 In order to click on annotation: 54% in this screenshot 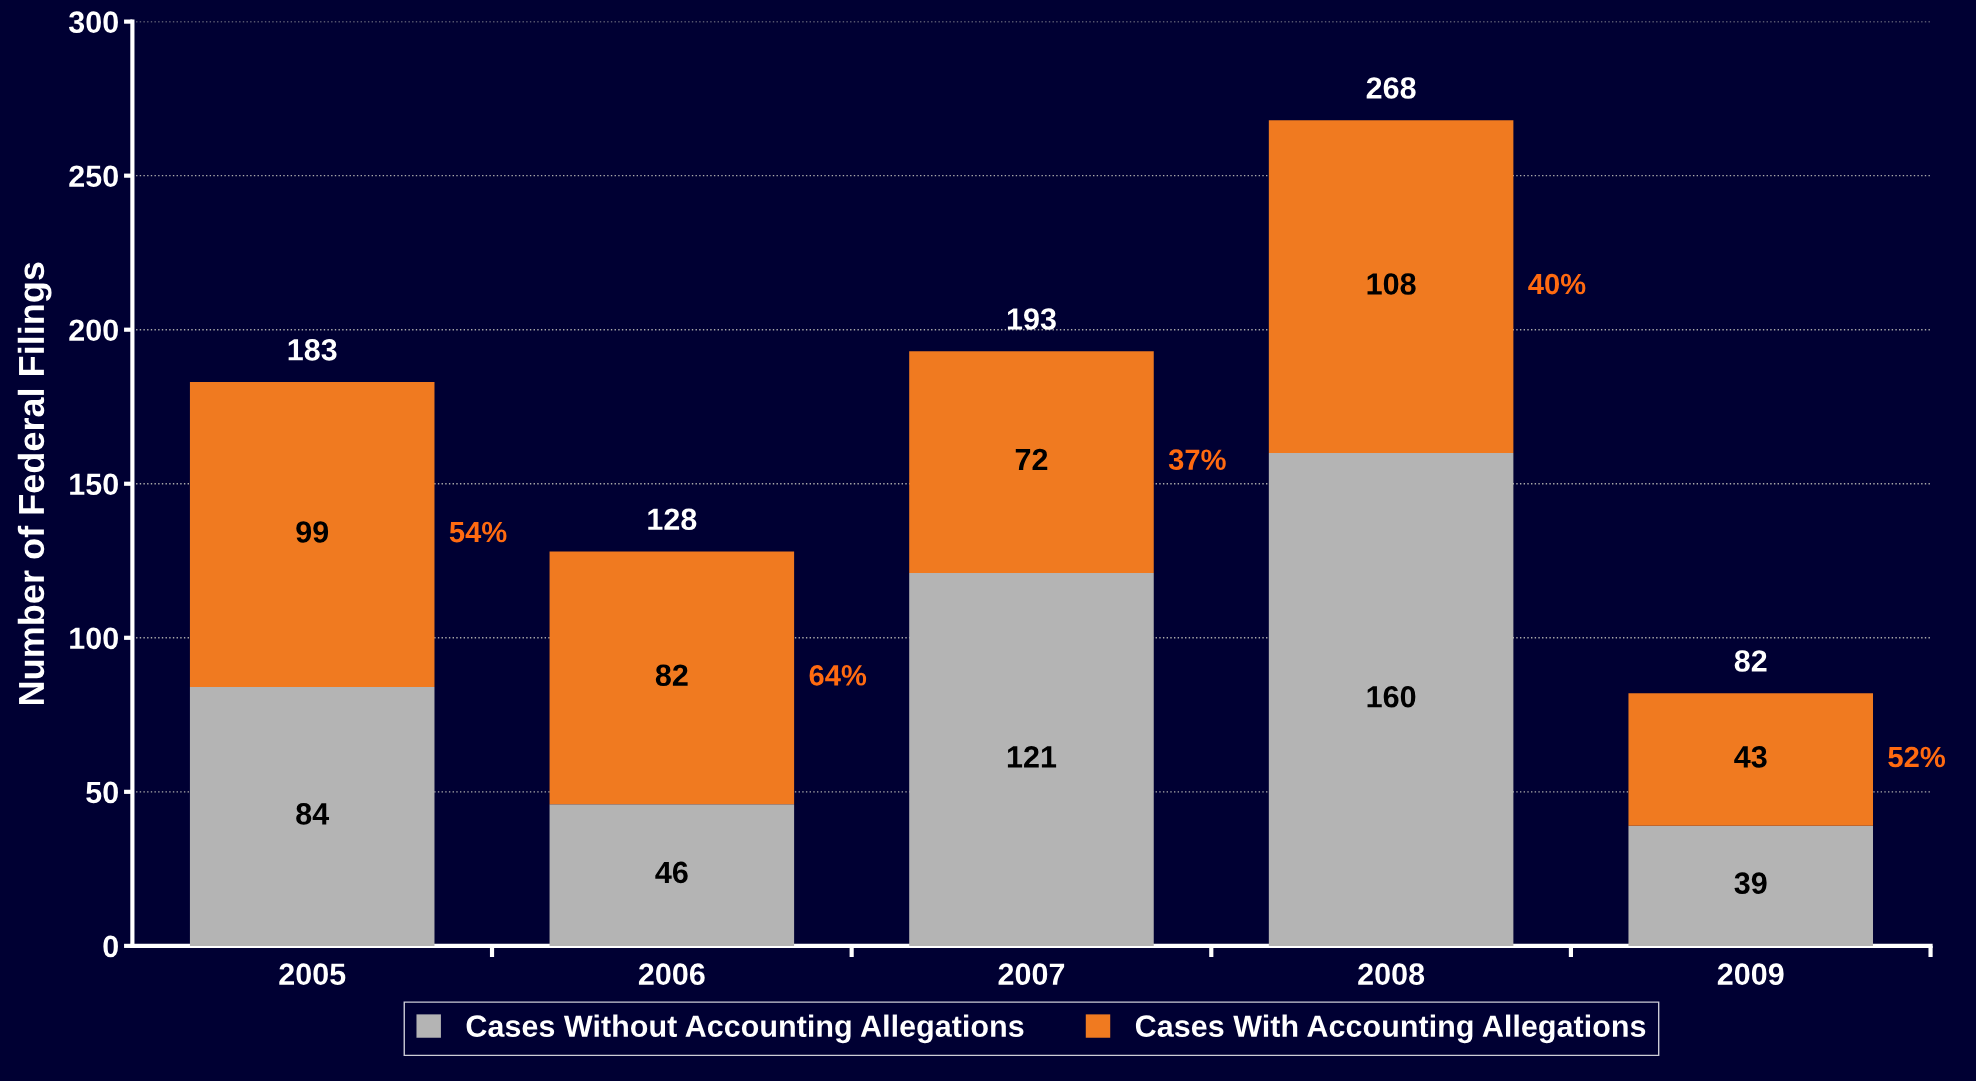, I will do `click(478, 532)`.